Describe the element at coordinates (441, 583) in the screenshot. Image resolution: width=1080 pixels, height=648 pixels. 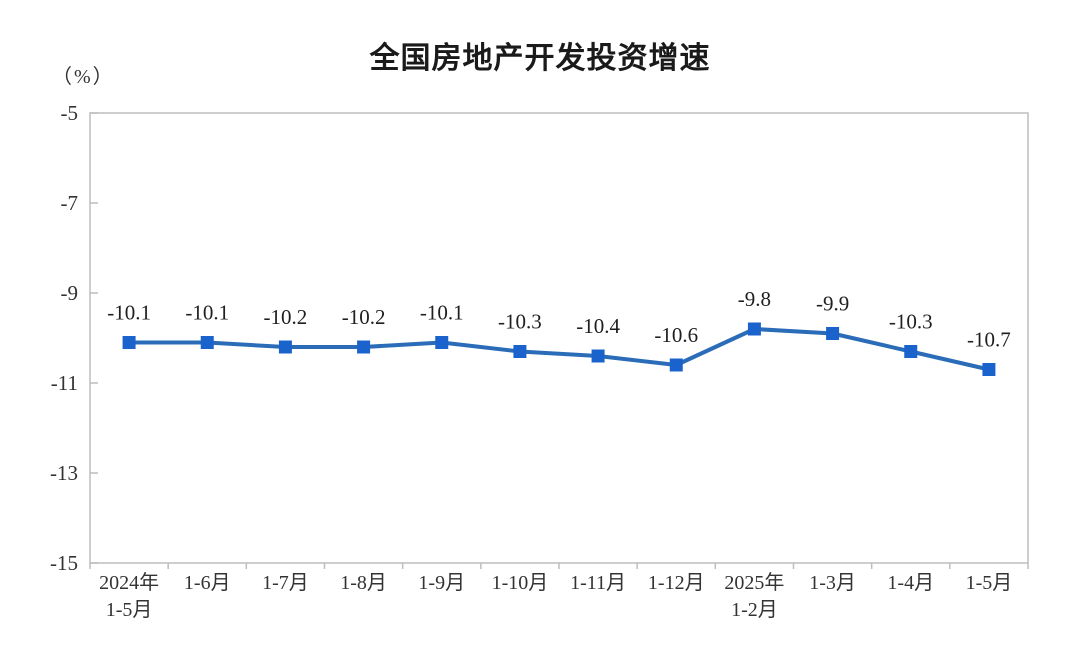
I see `x-axis-category-label: 1-9月` at that location.